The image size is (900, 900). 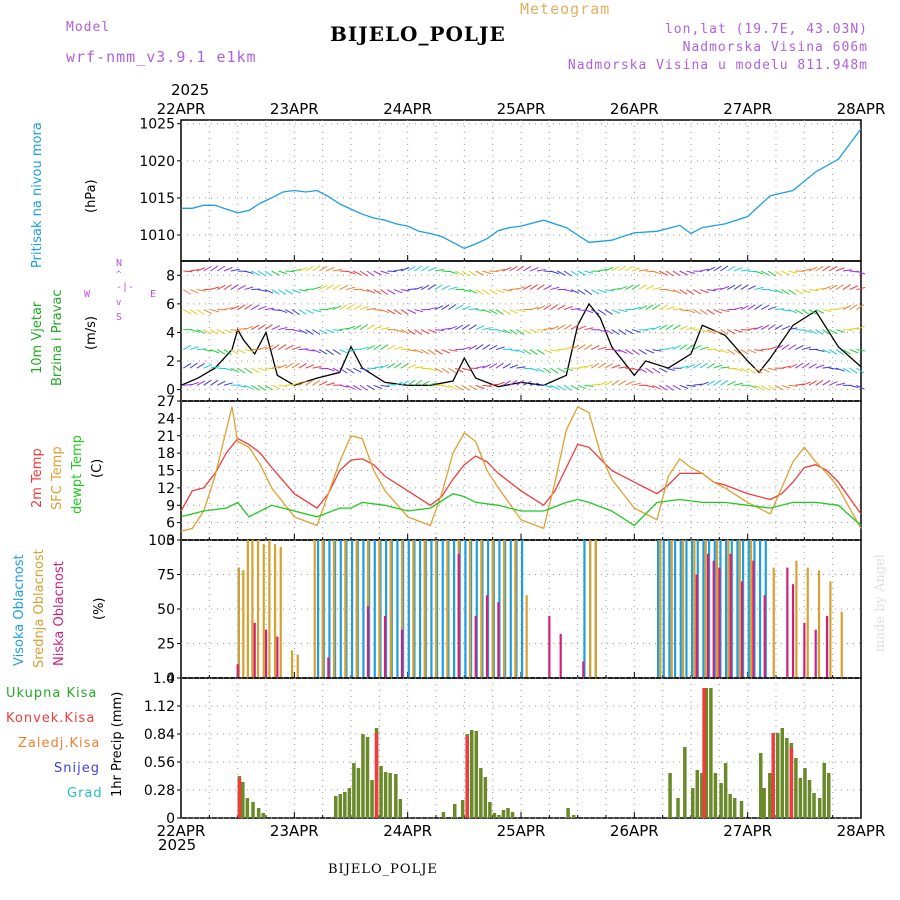 What do you see at coordinates (37, 478) in the screenshot?
I see `temp-label-1: 2m Temp` at bounding box center [37, 478].